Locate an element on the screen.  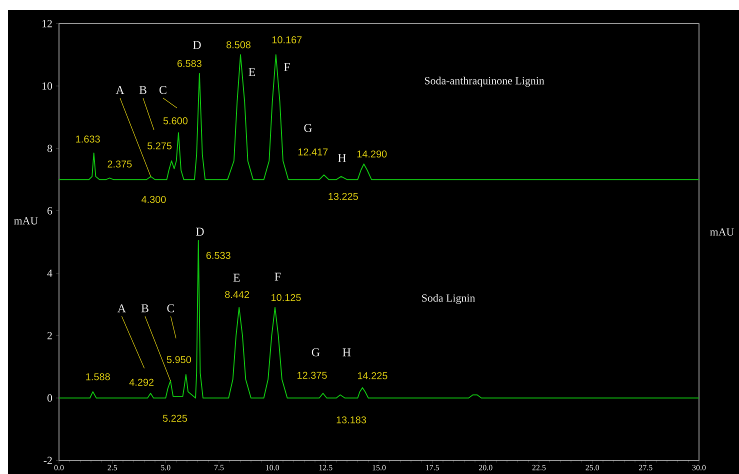
annotation: 13.183 is located at coordinates (351, 420).